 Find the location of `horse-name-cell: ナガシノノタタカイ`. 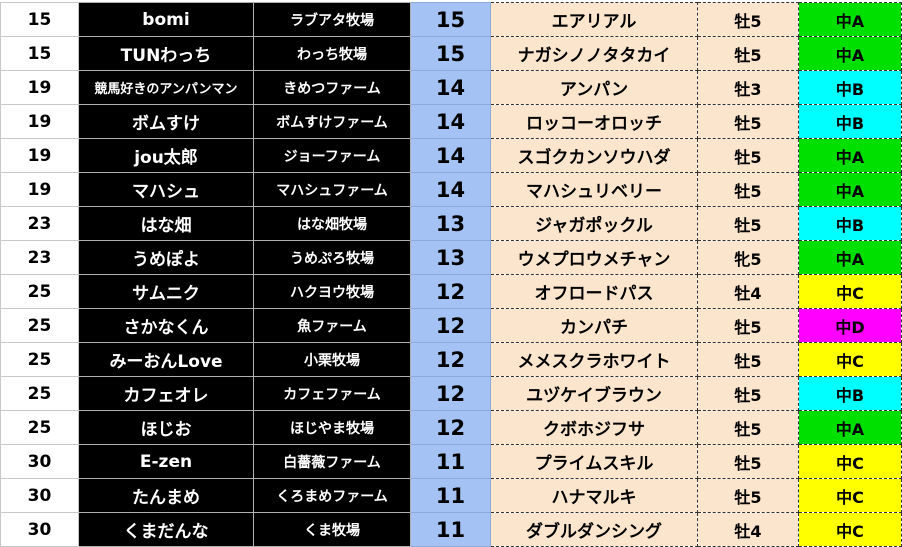

horse-name-cell: ナガシノノタタカイ is located at coordinates (594, 53).